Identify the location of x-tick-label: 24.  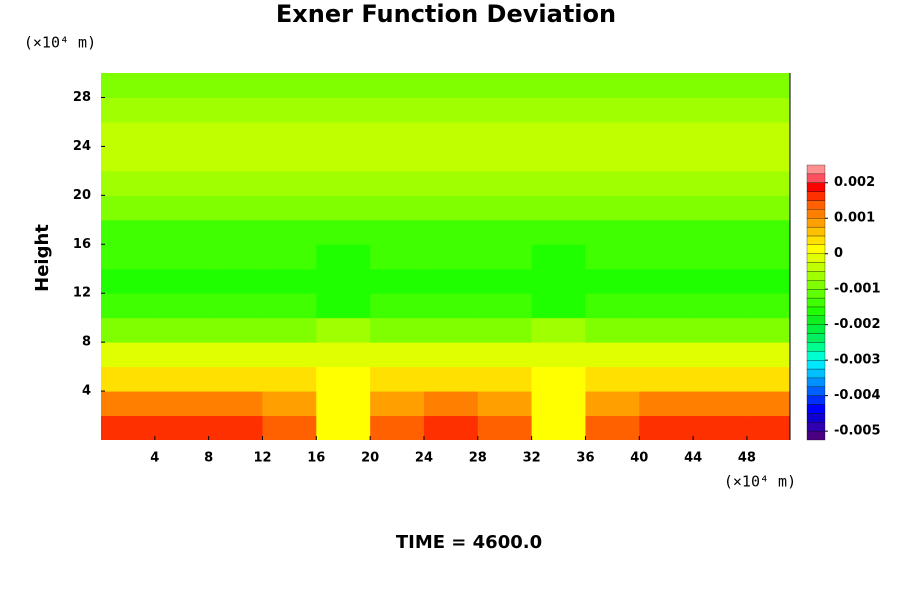
(424, 458).